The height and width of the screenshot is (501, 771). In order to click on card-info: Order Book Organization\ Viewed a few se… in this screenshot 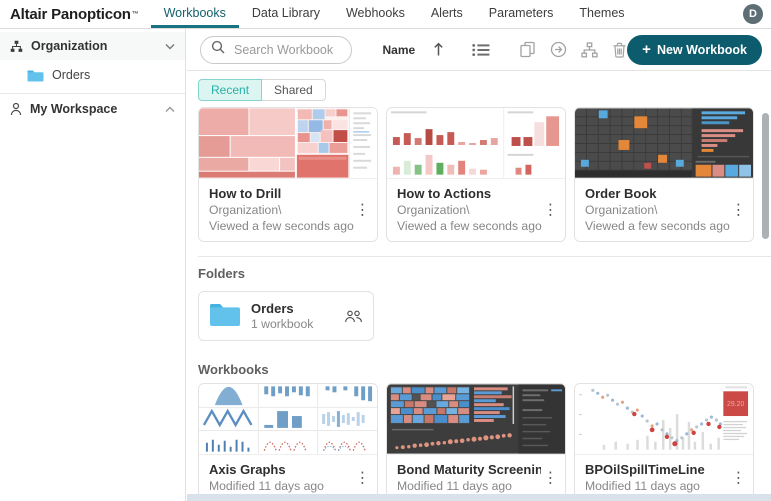, I will do `click(664, 210)`.